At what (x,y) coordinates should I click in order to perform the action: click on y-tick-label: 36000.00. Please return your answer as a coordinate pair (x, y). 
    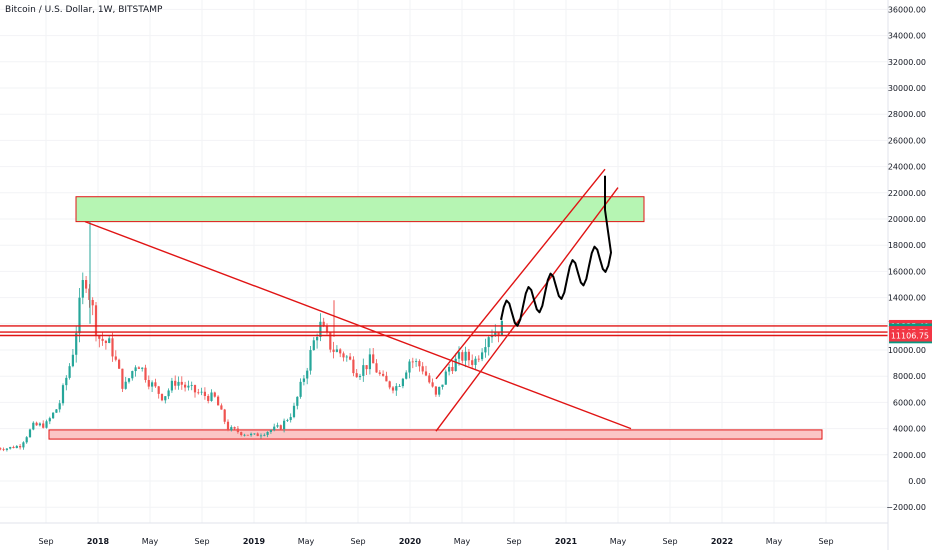
    Looking at the image, I should click on (907, 9).